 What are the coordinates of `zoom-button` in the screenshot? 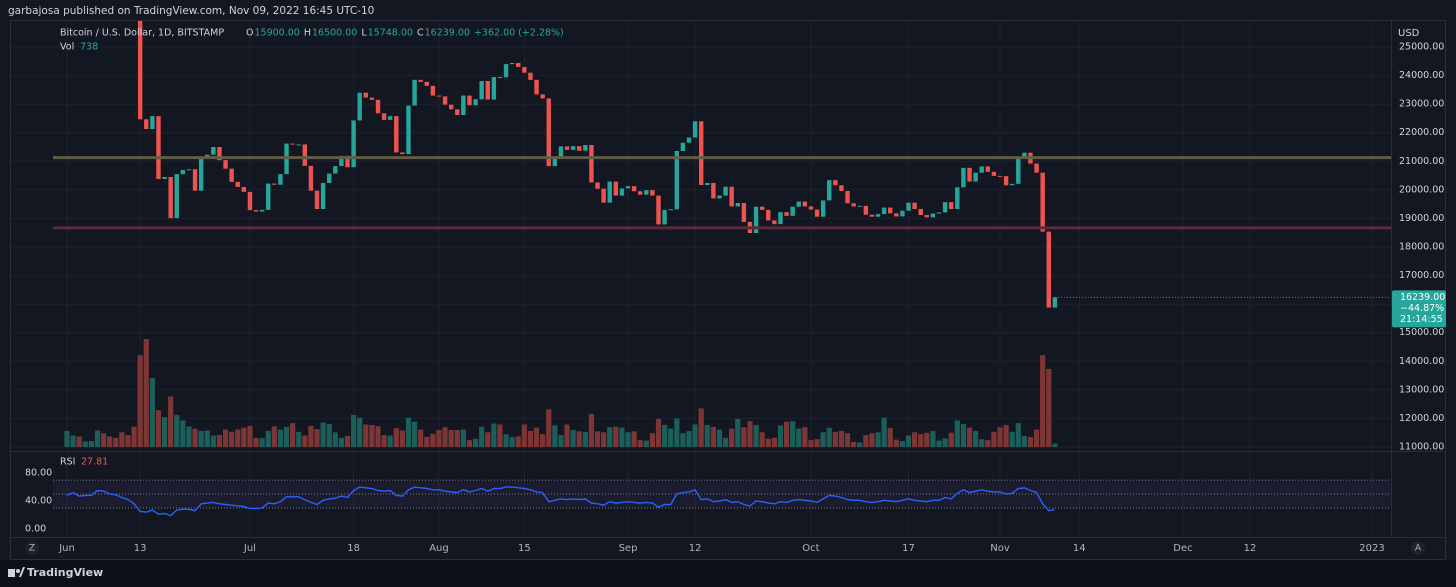 It's located at (32, 548).